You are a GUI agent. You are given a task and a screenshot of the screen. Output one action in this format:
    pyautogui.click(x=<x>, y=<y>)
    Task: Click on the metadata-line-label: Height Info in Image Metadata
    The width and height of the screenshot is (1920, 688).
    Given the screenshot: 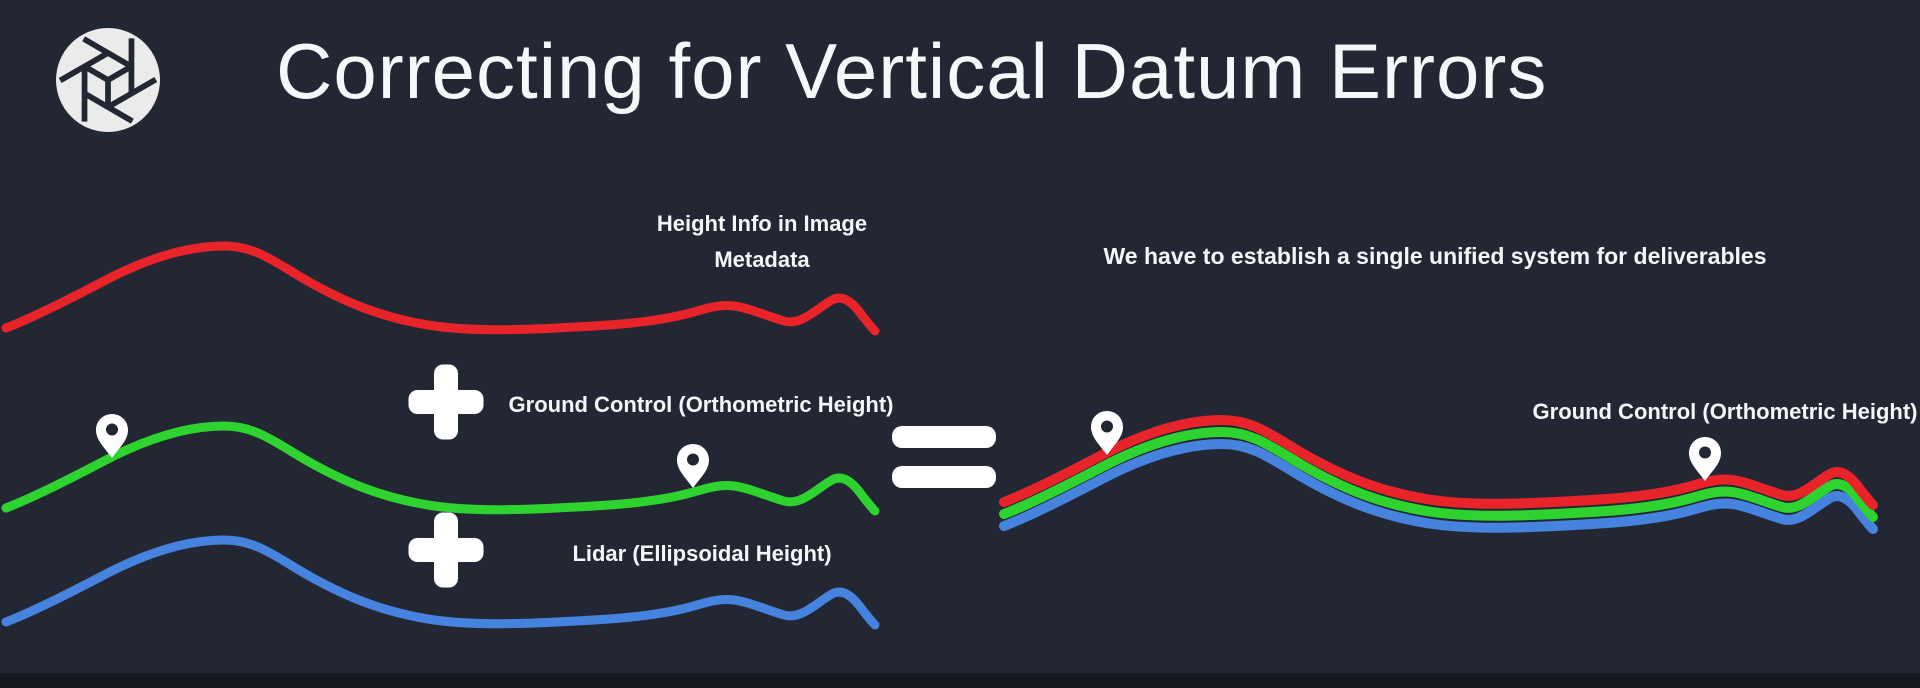 What is the action you would take?
    pyautogui.click(x=762, y=241)
    